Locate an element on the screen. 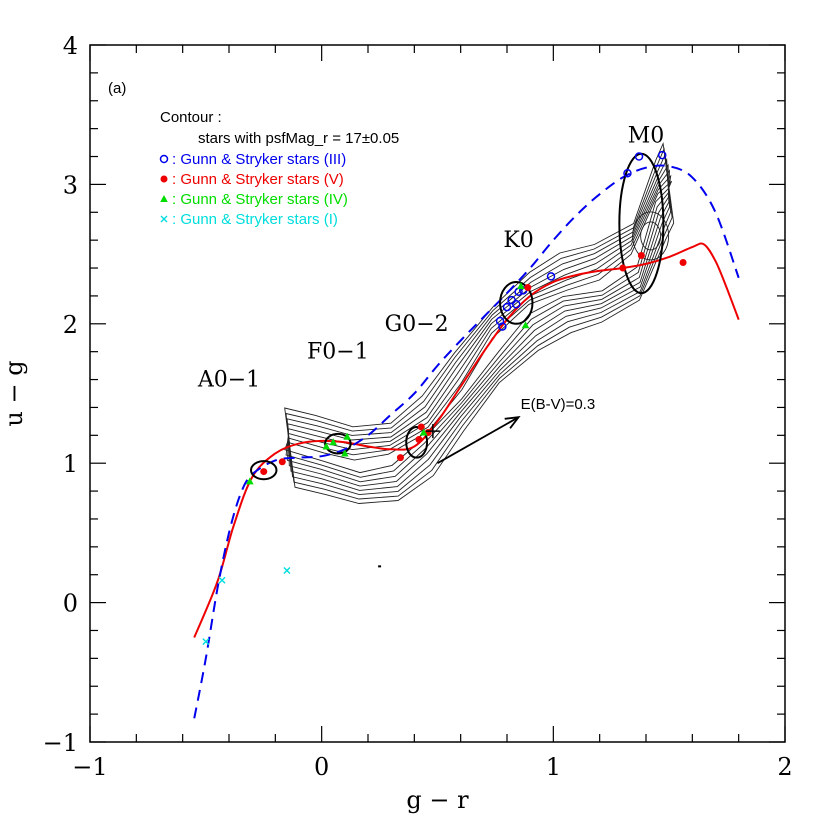 The height and width of the screenshot is (830, 830). small-dot is located at coordinates (380, 566).